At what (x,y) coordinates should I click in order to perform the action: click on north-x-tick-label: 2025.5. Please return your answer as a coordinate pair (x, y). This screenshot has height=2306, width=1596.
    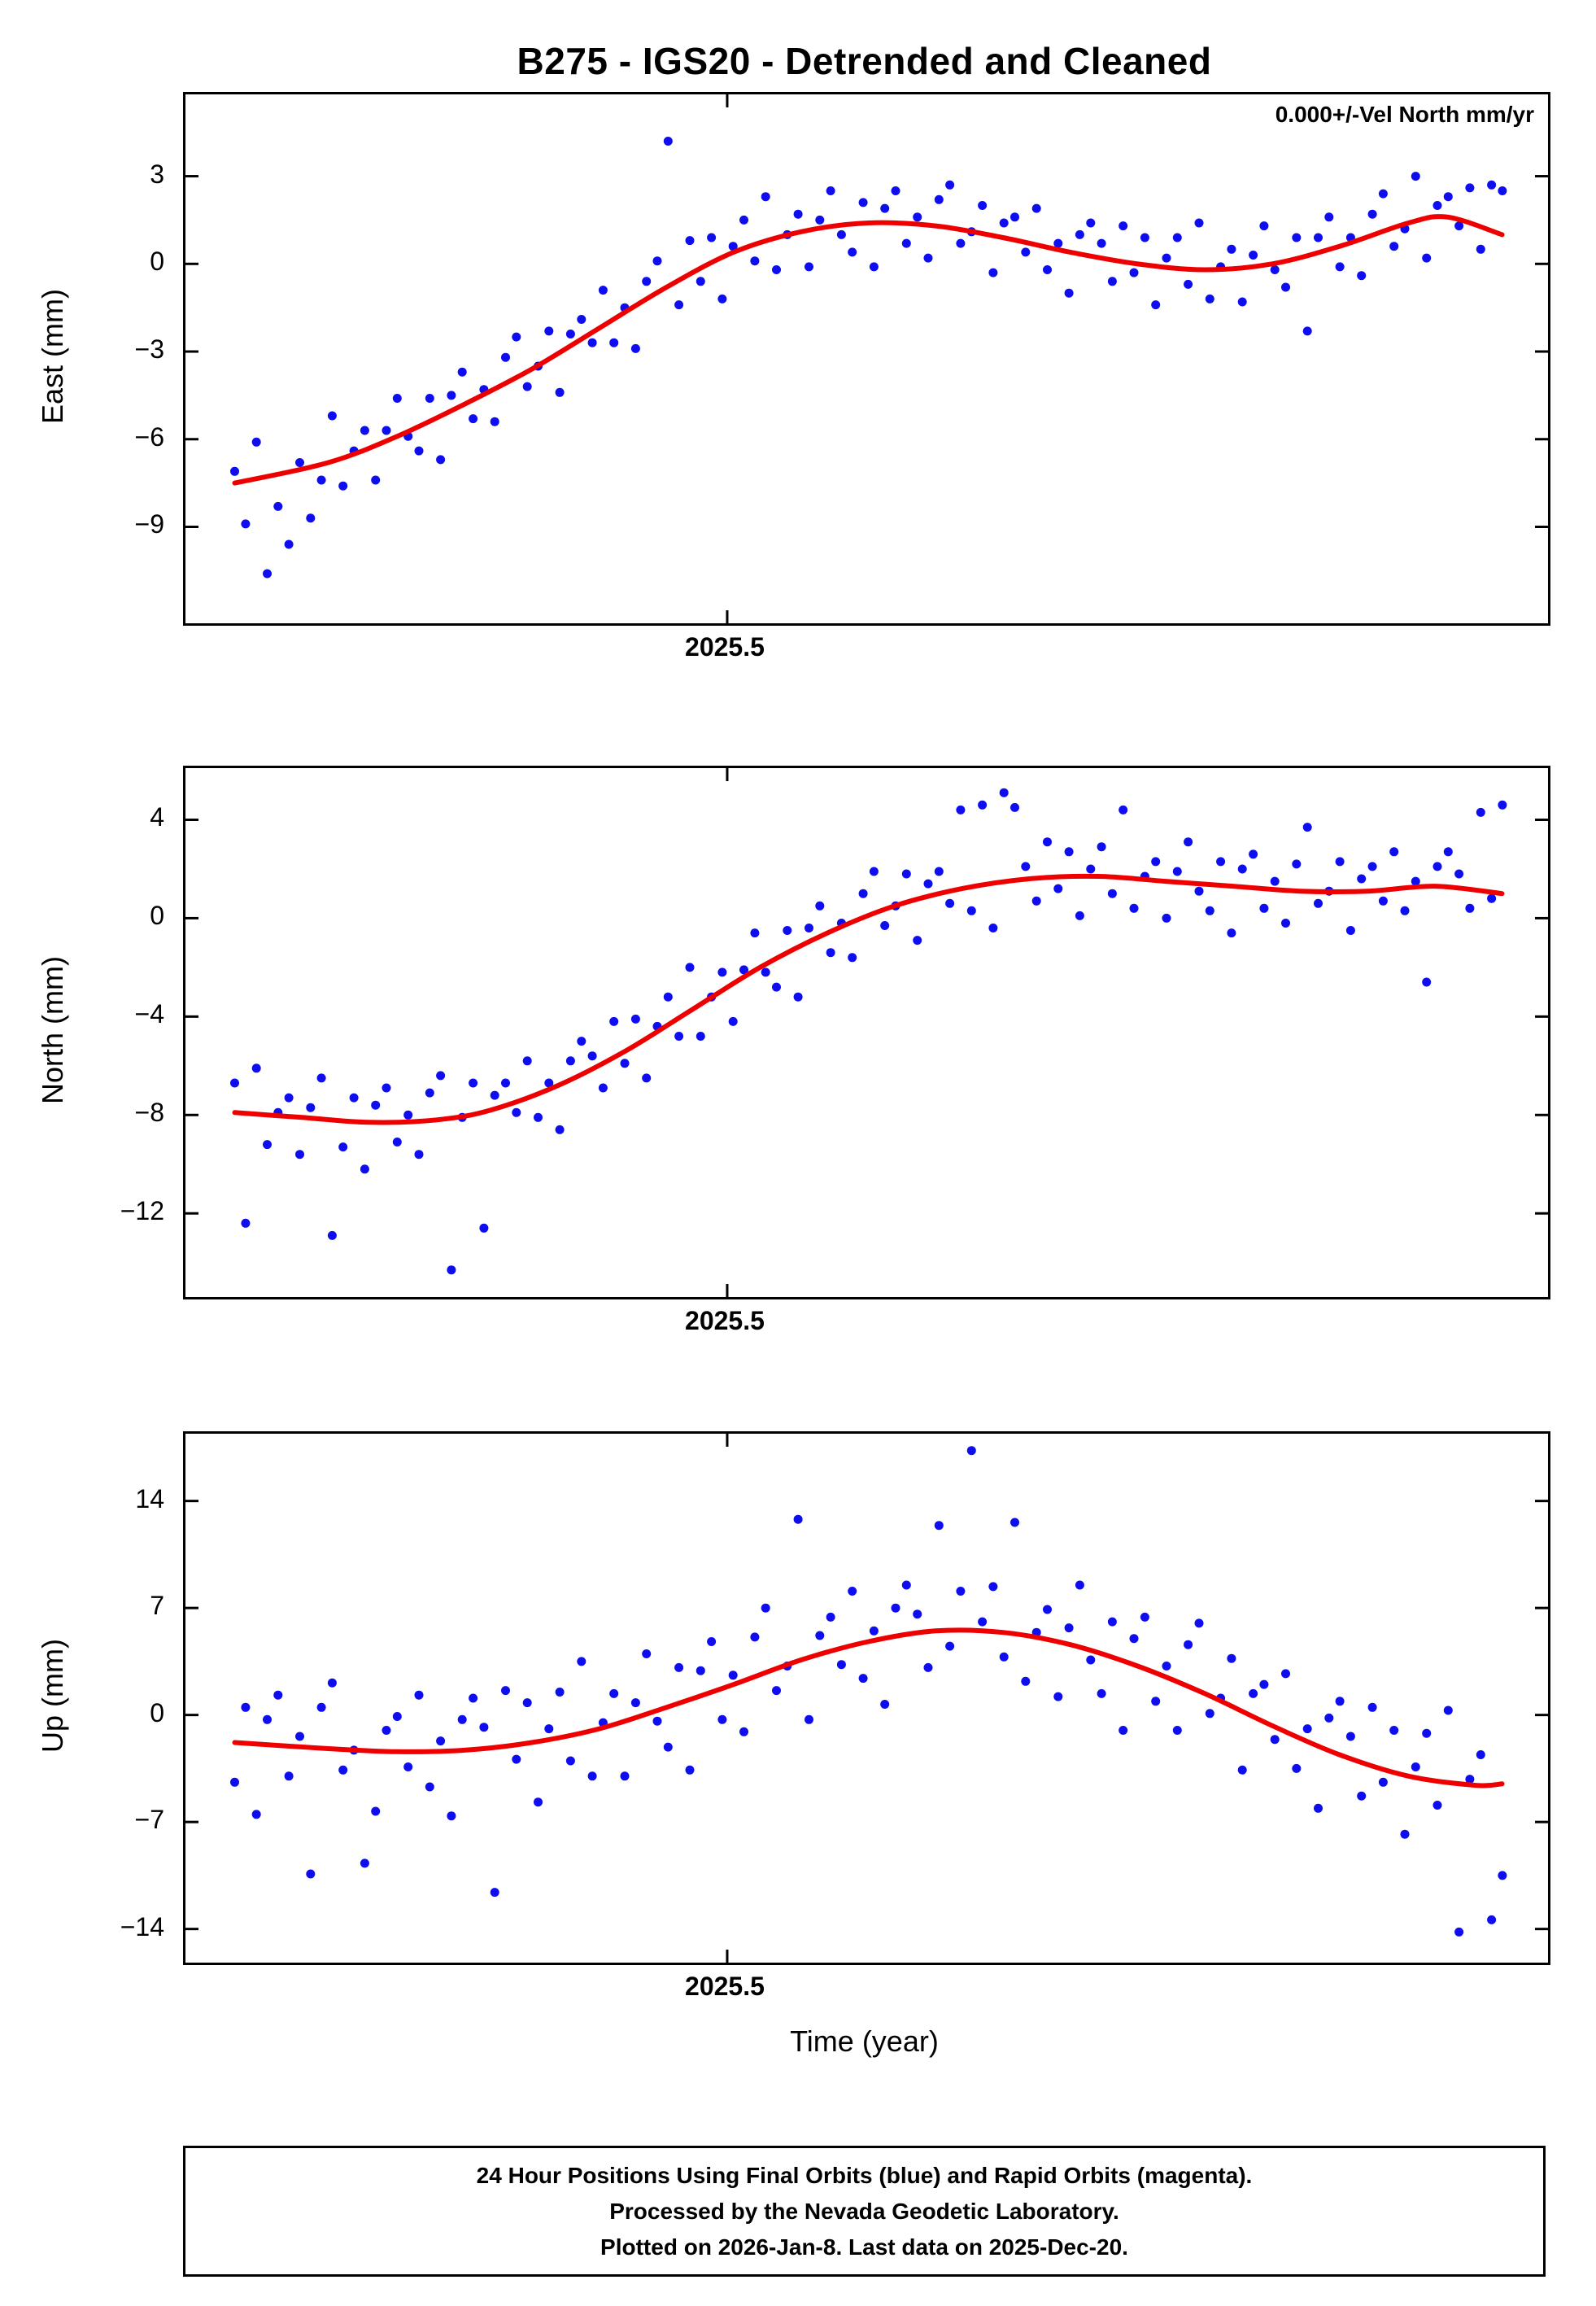
    Looking at the image, I should click on (725, 1320).